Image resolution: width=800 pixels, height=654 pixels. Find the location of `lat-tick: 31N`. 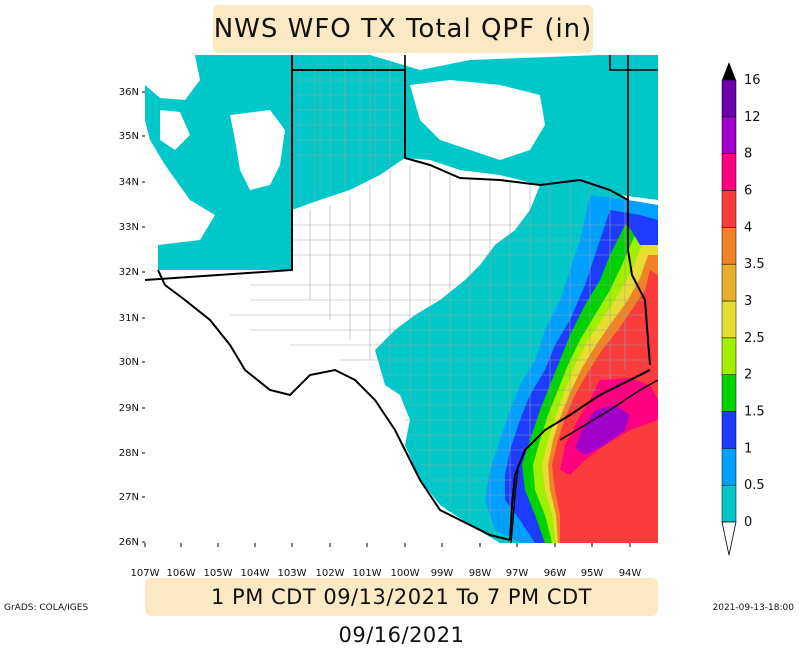

lat-tick: 31N is located at coordinates (132, 318).